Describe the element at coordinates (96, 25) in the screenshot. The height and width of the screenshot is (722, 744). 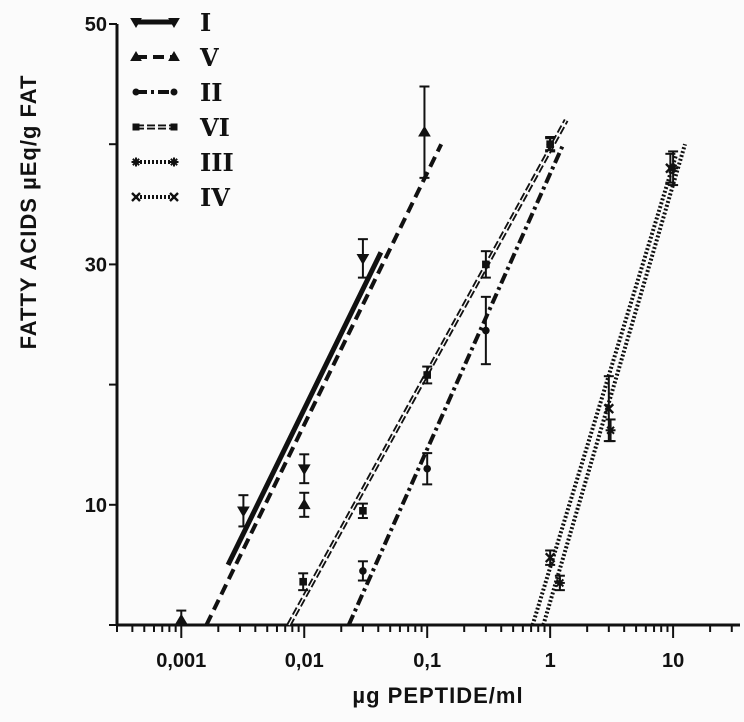
I see `y-tick-label: 50` at that location.